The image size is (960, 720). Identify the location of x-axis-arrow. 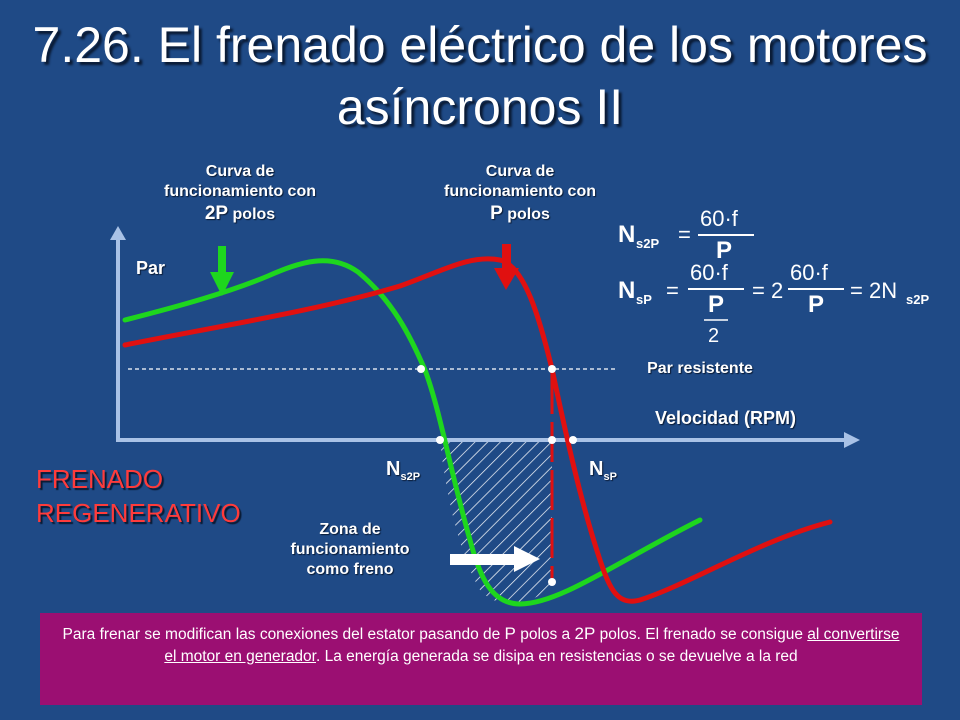
(852, 440).